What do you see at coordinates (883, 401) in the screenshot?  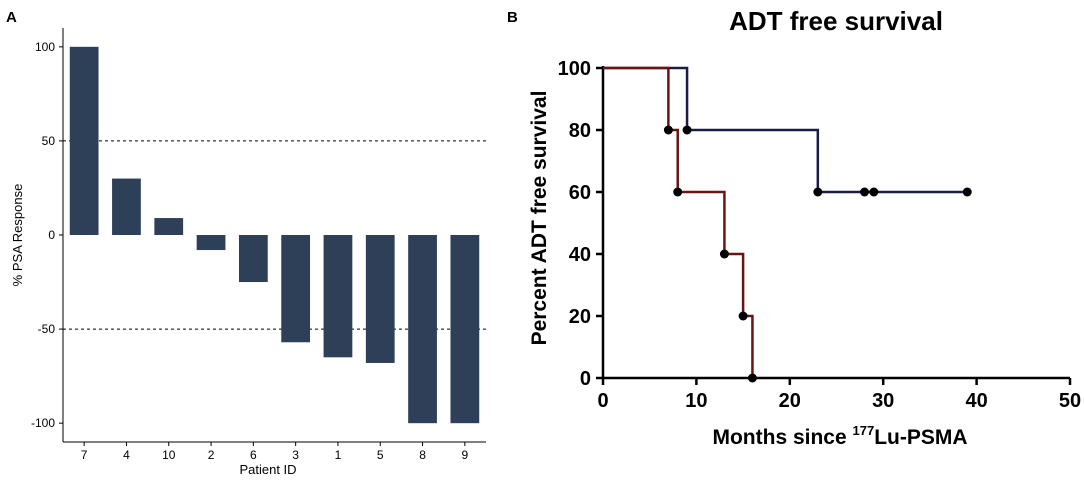 I see `x-tick-label: 30` at bounding box center [883, 401].